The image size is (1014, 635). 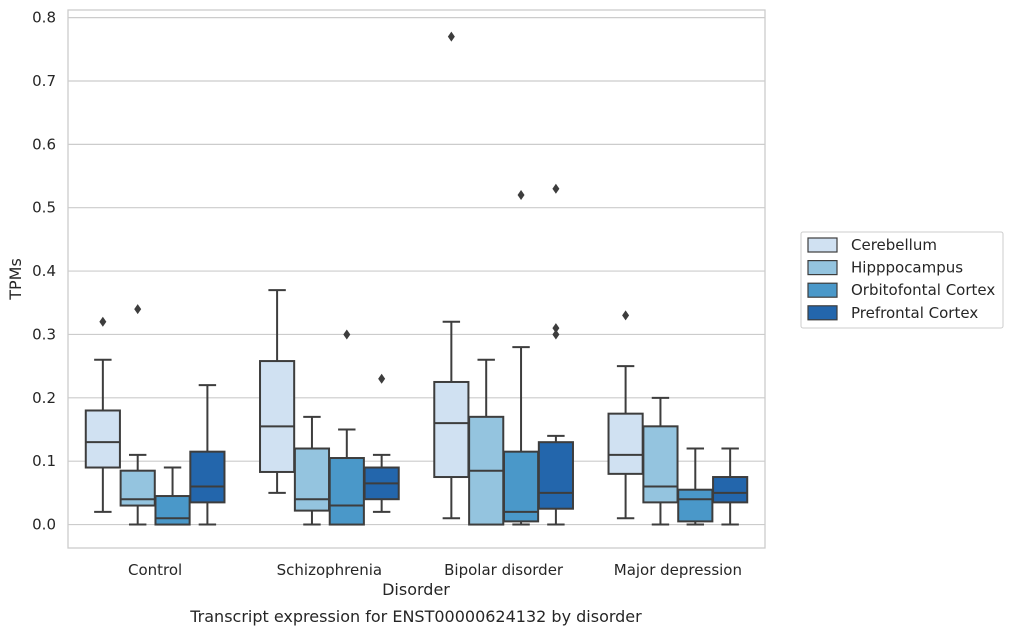 I want to click on y-tick-labels: 0.0 0.1 0.2 0.3 0.4 0.5 0.6 0.7 0.8, so click(x=44, y=271).